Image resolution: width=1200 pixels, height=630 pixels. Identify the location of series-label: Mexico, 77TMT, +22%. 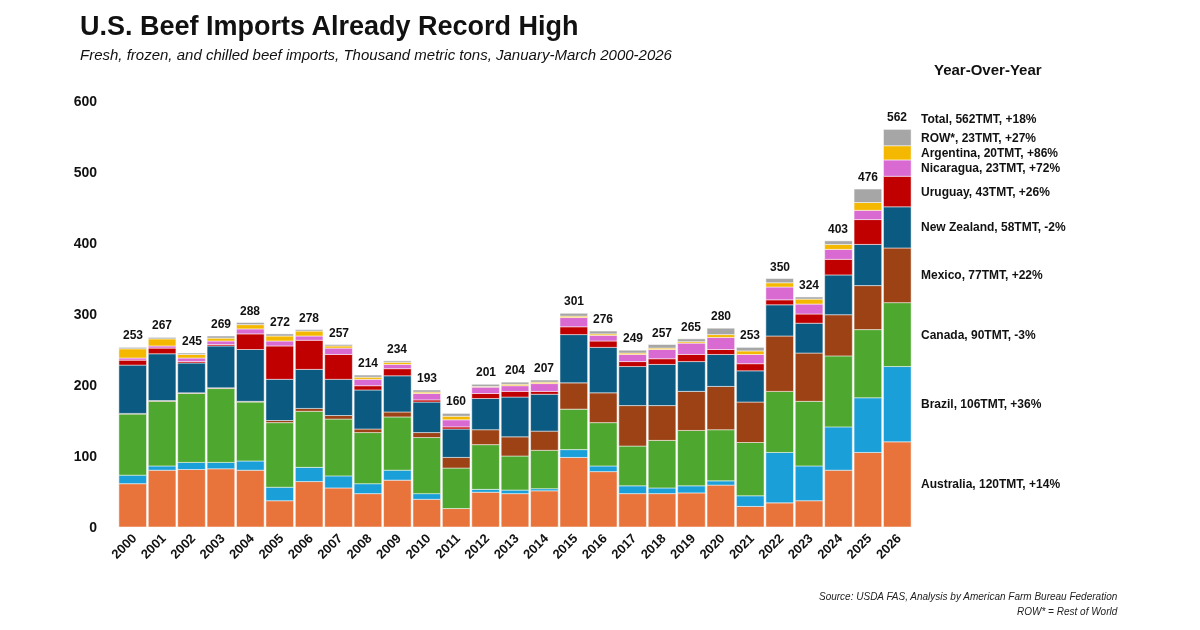
(982, 275).